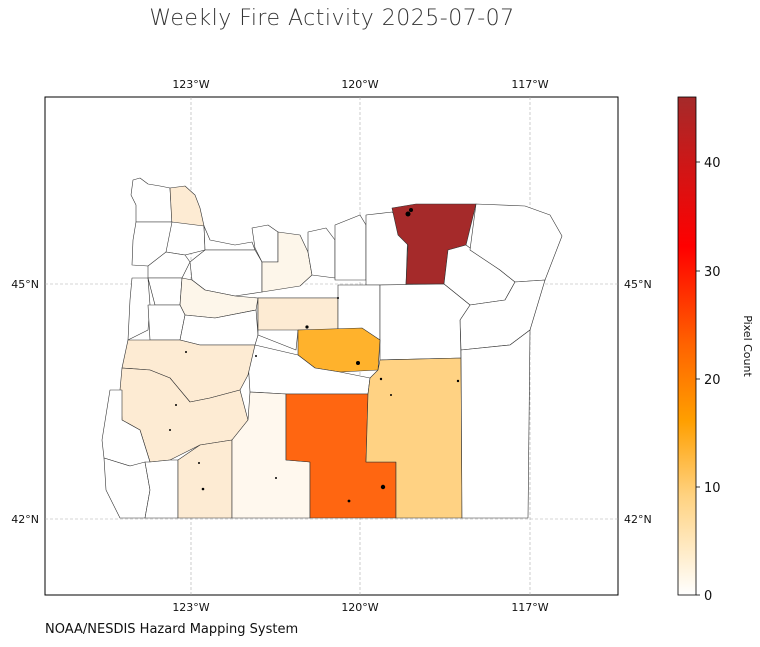  What do you see at coordinates (190, 84) in the screenshot?
I see `lon-tick-top: 123°W` at bounding box center [190, 84].